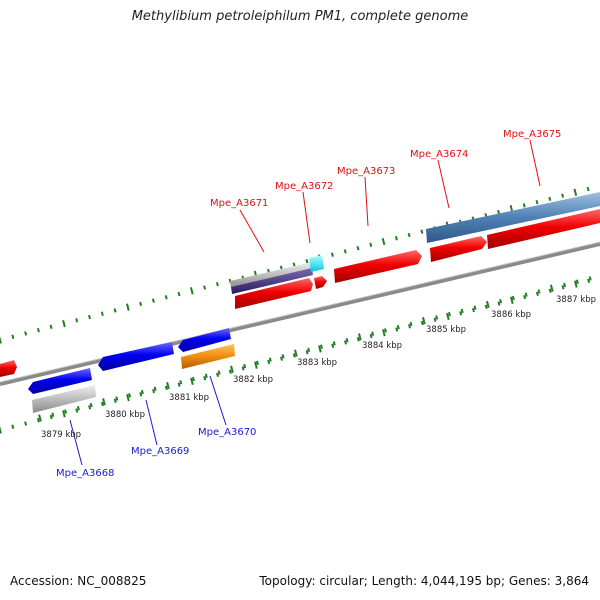  I want to click on gene-label-forward: Mpe_A3675, so click(532, 134).